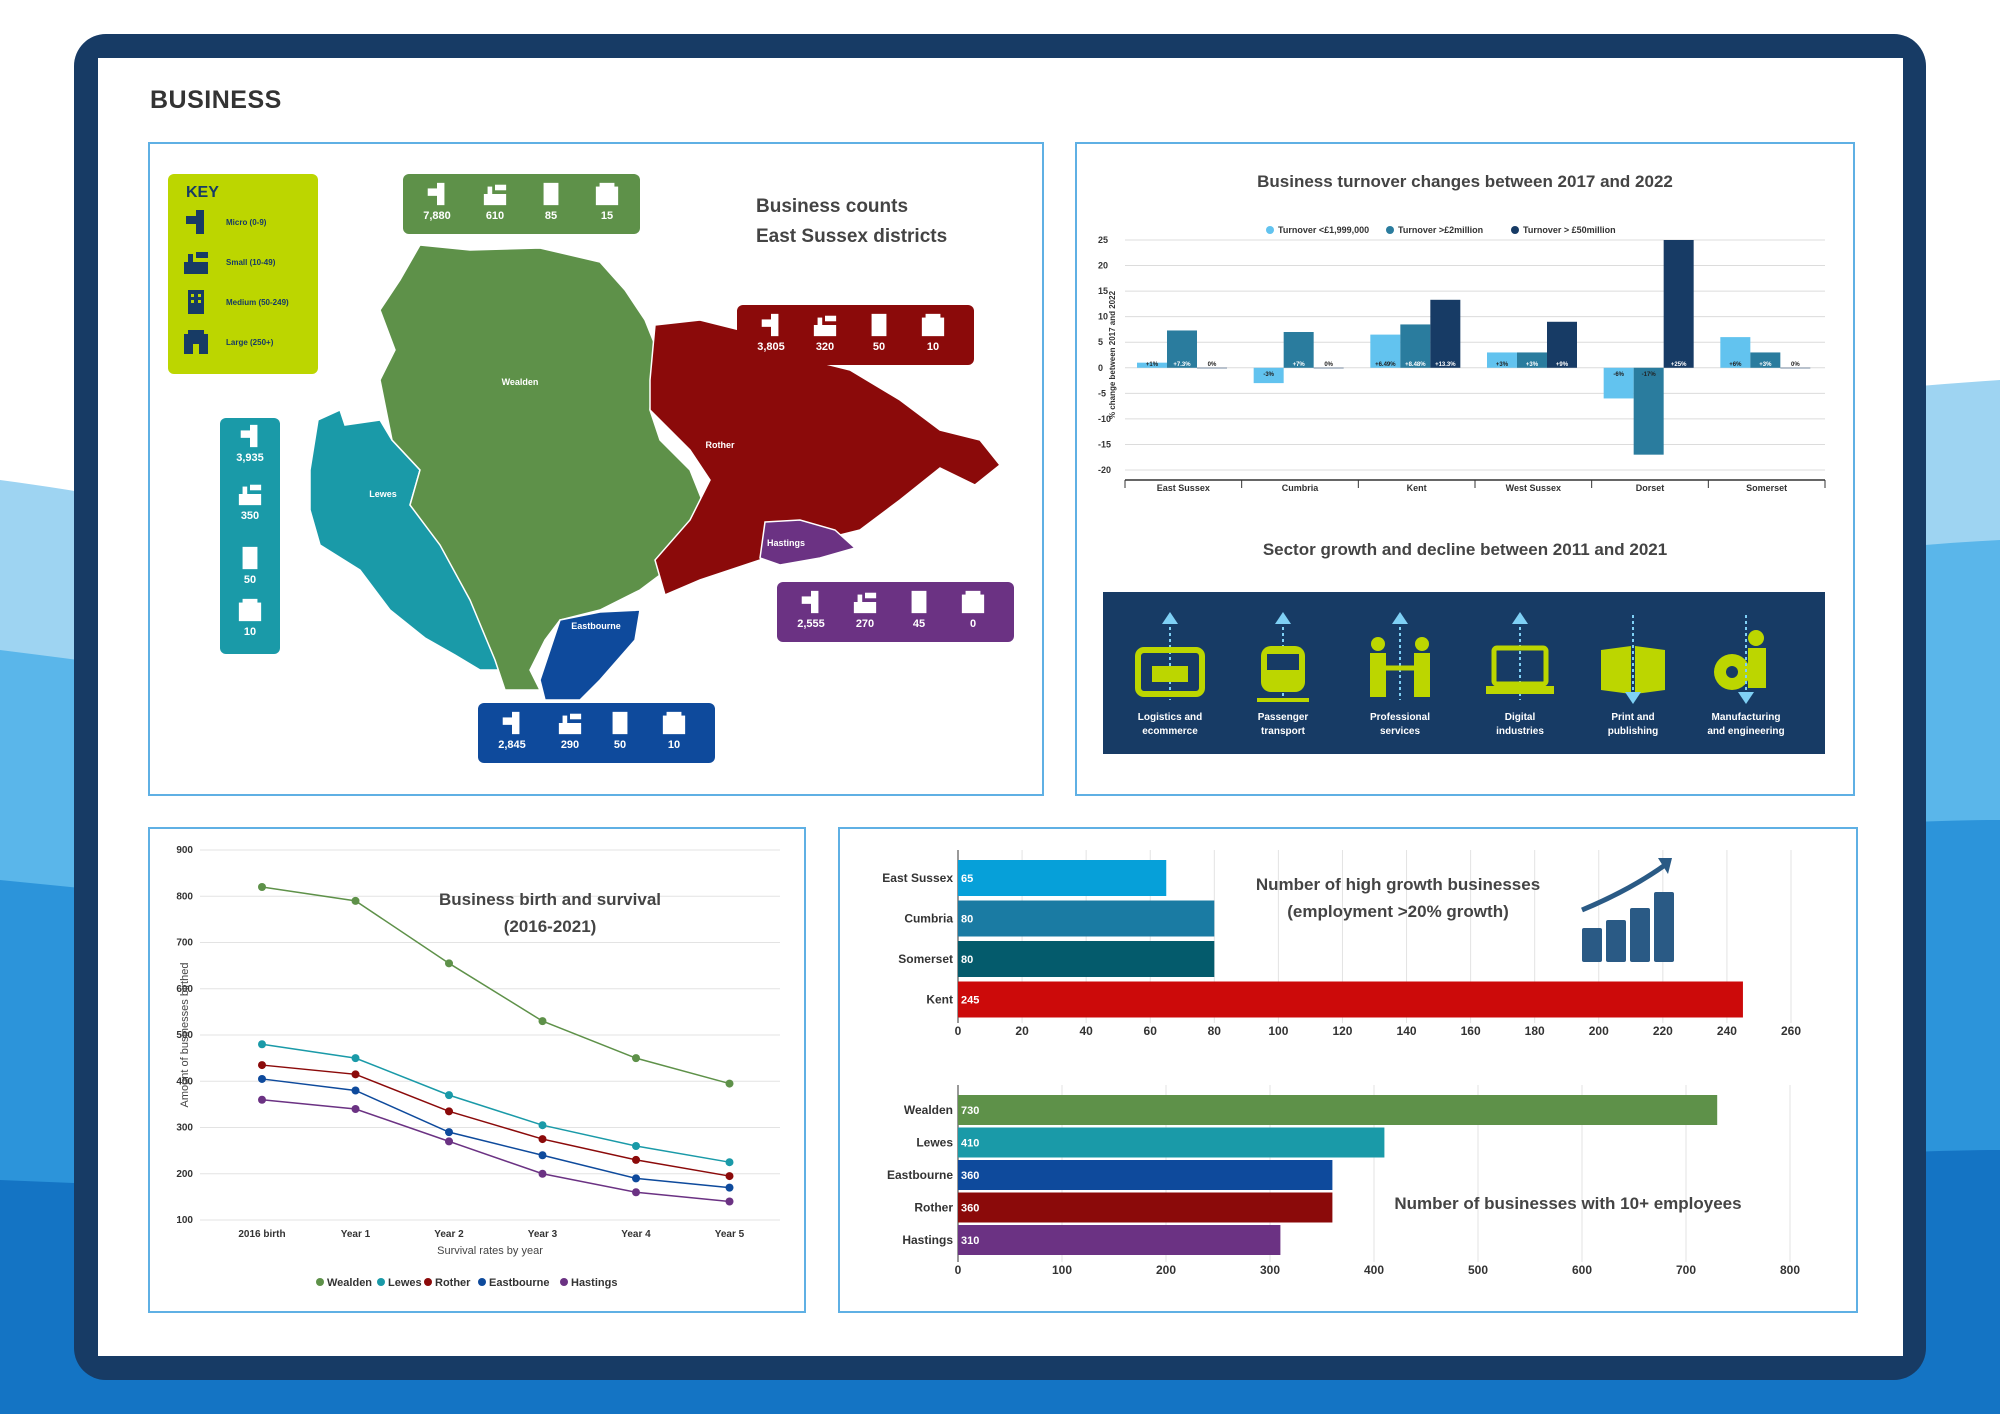 Image resolution: width=2000 pixels, height=1414 pixels. Describe the element at coordinates (512, 730) in the screenshot. I see `badge-eastbourne-micro: 2,845` at that location.